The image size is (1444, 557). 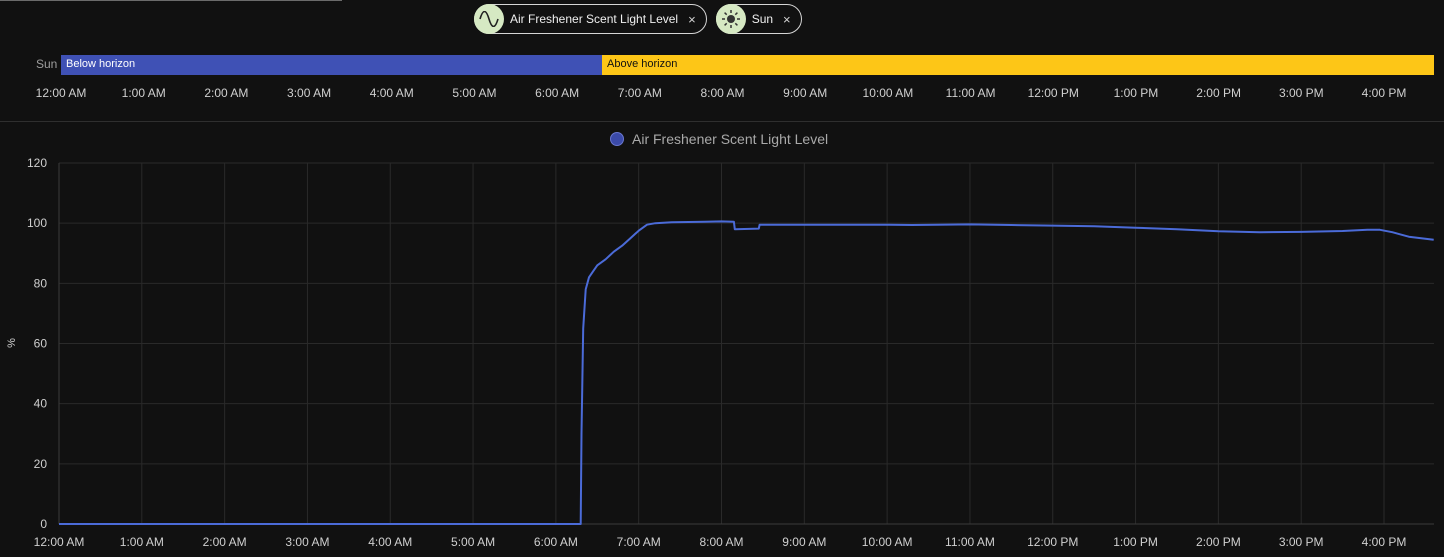 I want to click on timeline-tick-label: 9:00 AM, so click(x=805, y=93).